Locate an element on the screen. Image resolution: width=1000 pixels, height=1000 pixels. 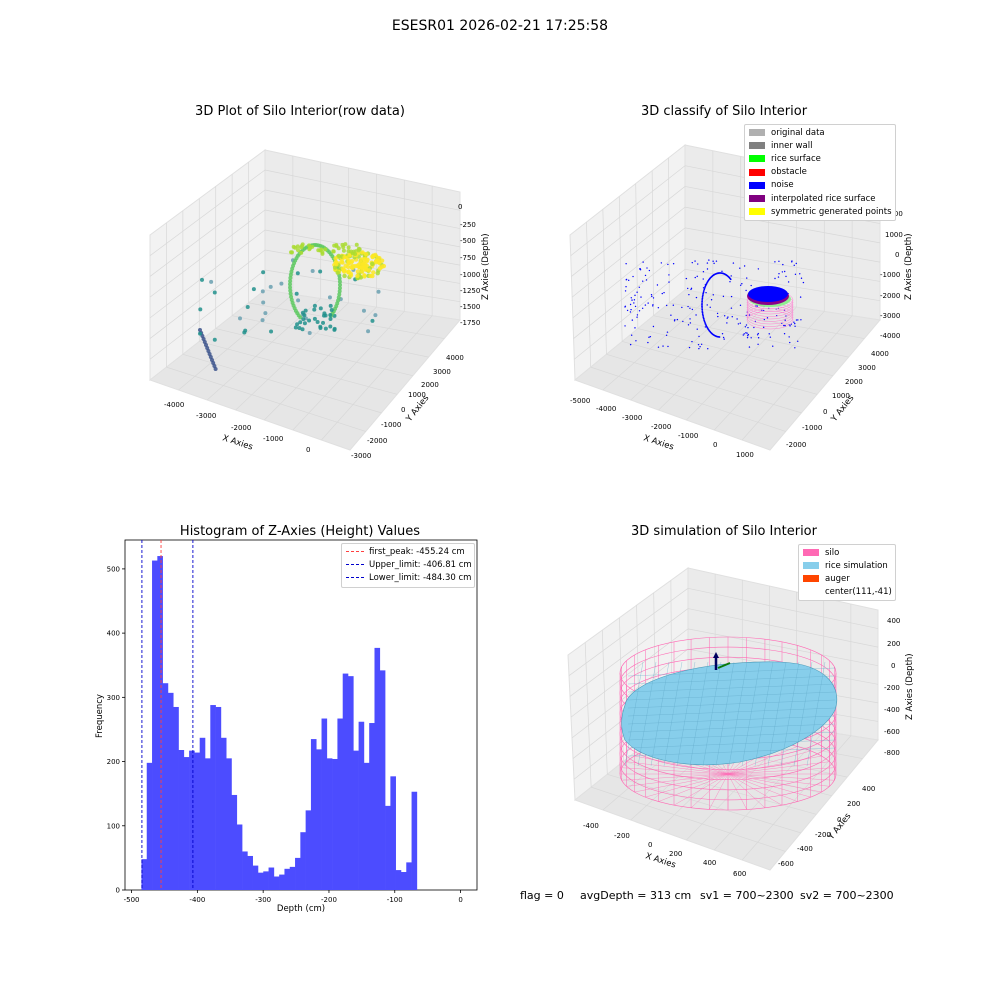
classify-x-tick: -4000 is located at coordinates (606, 409).